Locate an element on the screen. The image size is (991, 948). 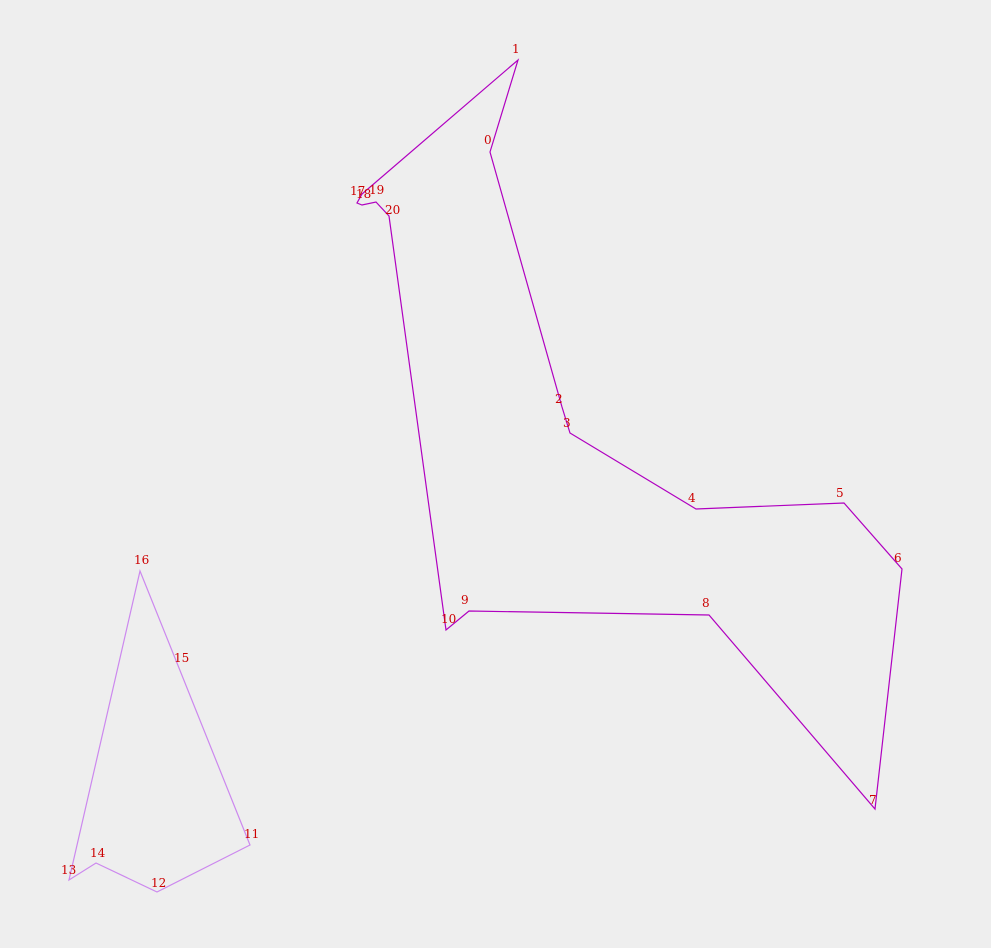
point-label-5: 5 is located at coordinates (840, 493).